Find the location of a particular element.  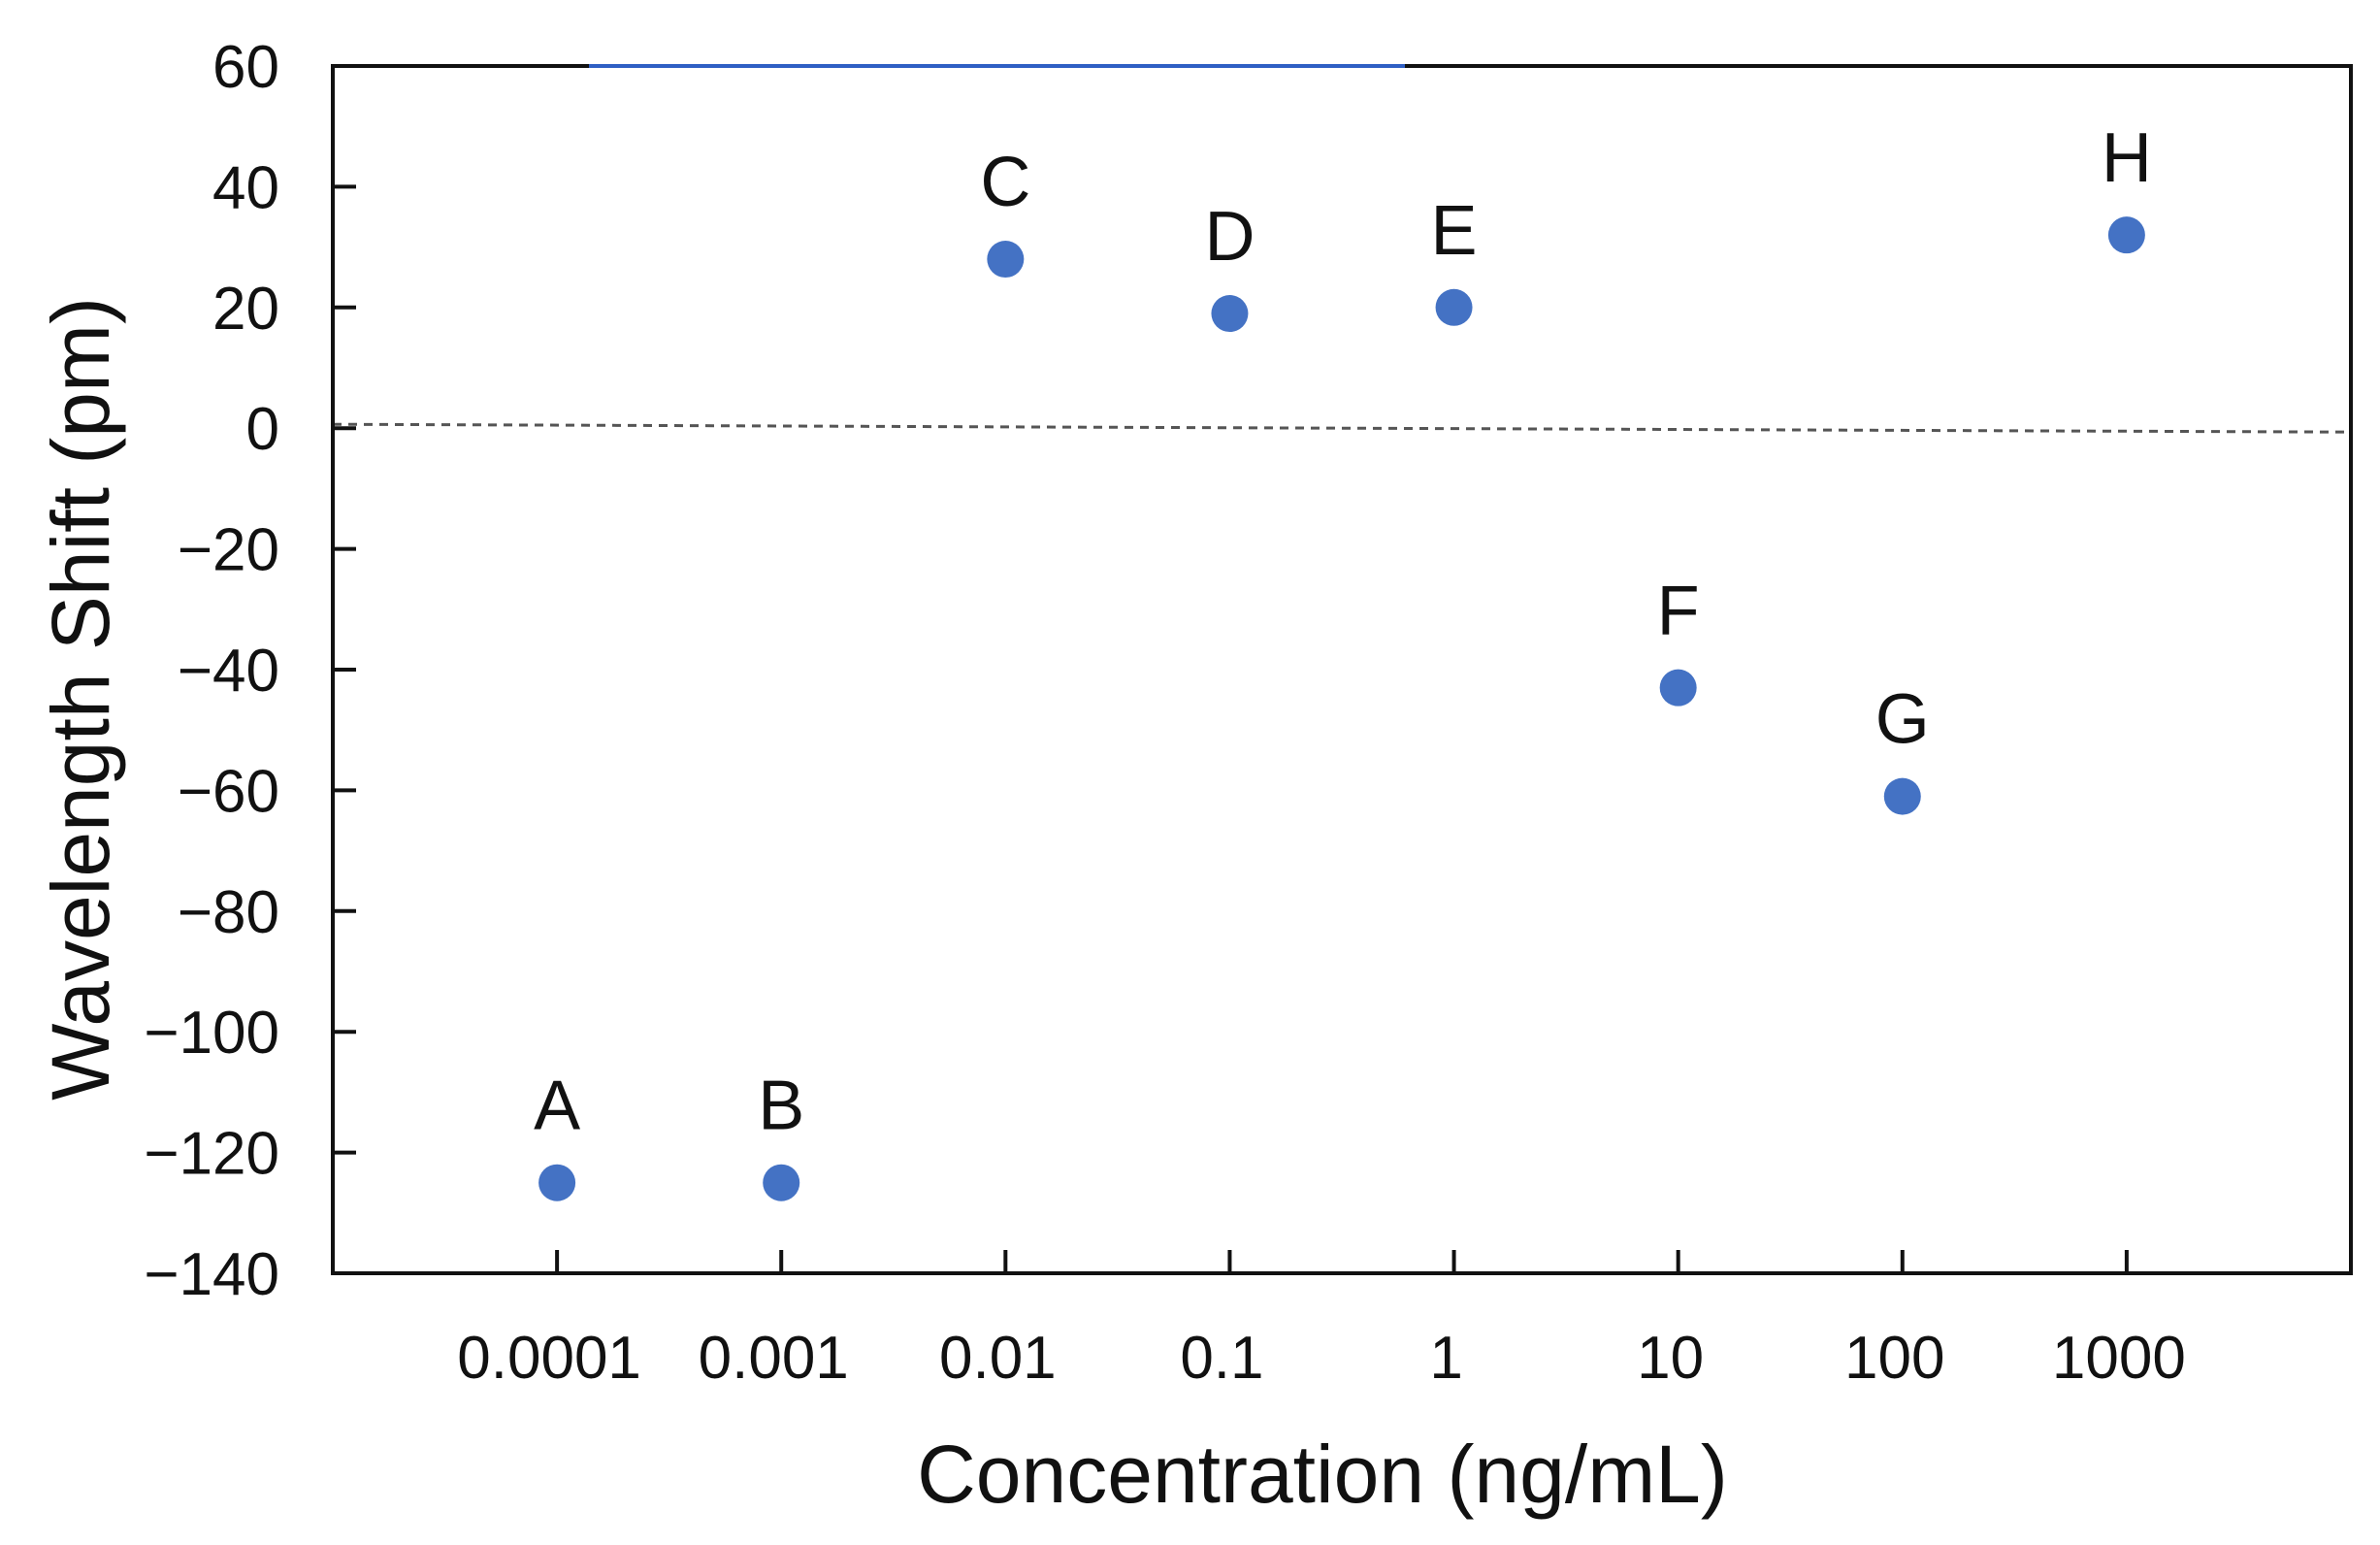

x-tick-label: 0.001 is located at coordinates (774, 1358).